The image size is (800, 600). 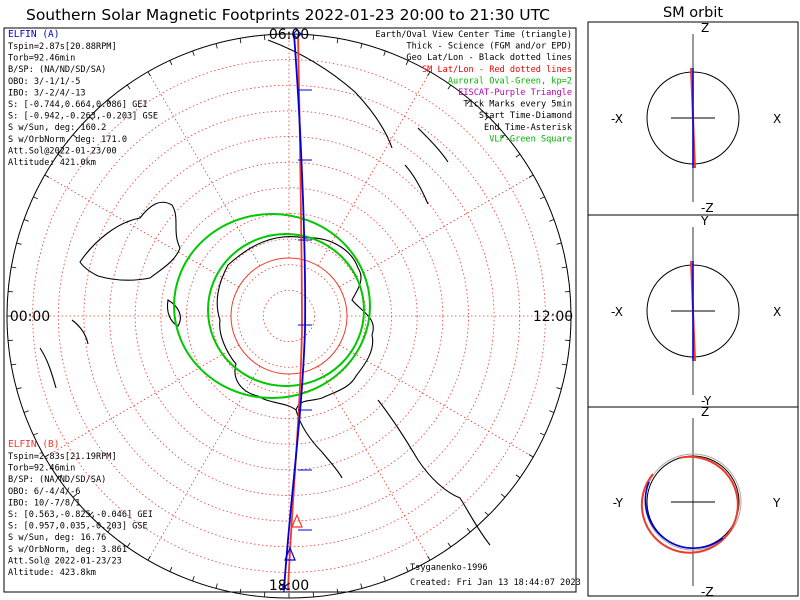 I want to click on elfin-a-info-line: S w/OrbNorm, deg: 171.0, so click(x=67, y=140).